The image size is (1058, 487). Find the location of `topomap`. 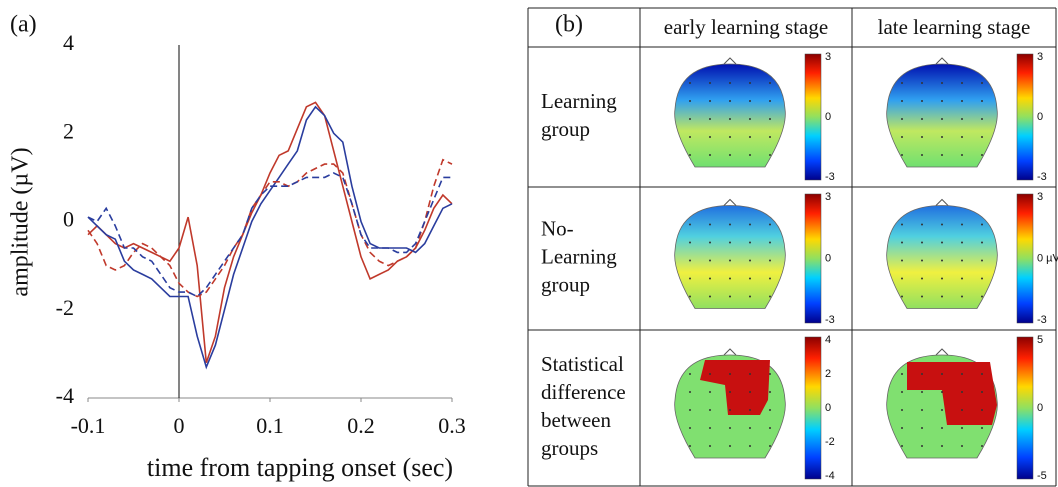

topomap is located at coordinates (942, 115).